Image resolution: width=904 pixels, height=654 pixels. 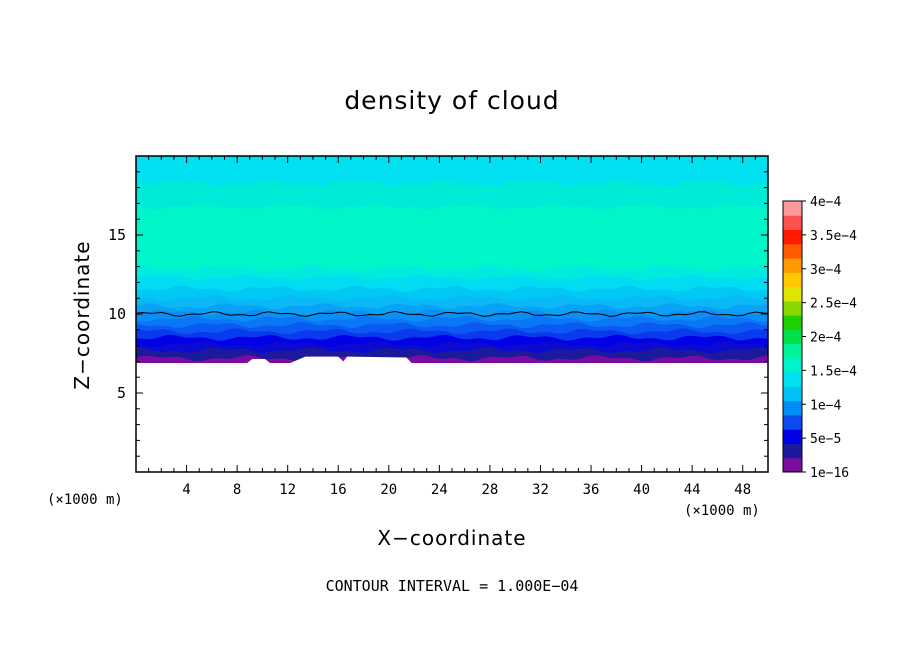 I want to click on x-tick-label: 44, so click(x=692, y=490).